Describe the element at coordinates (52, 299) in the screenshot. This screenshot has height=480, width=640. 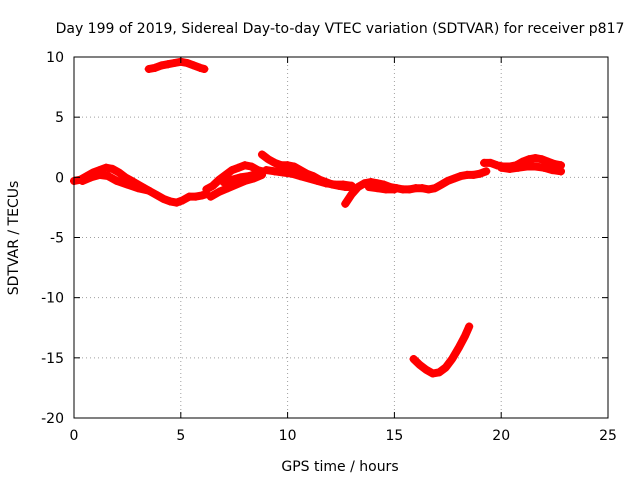
I see `y-tick-label: -10` at that location.